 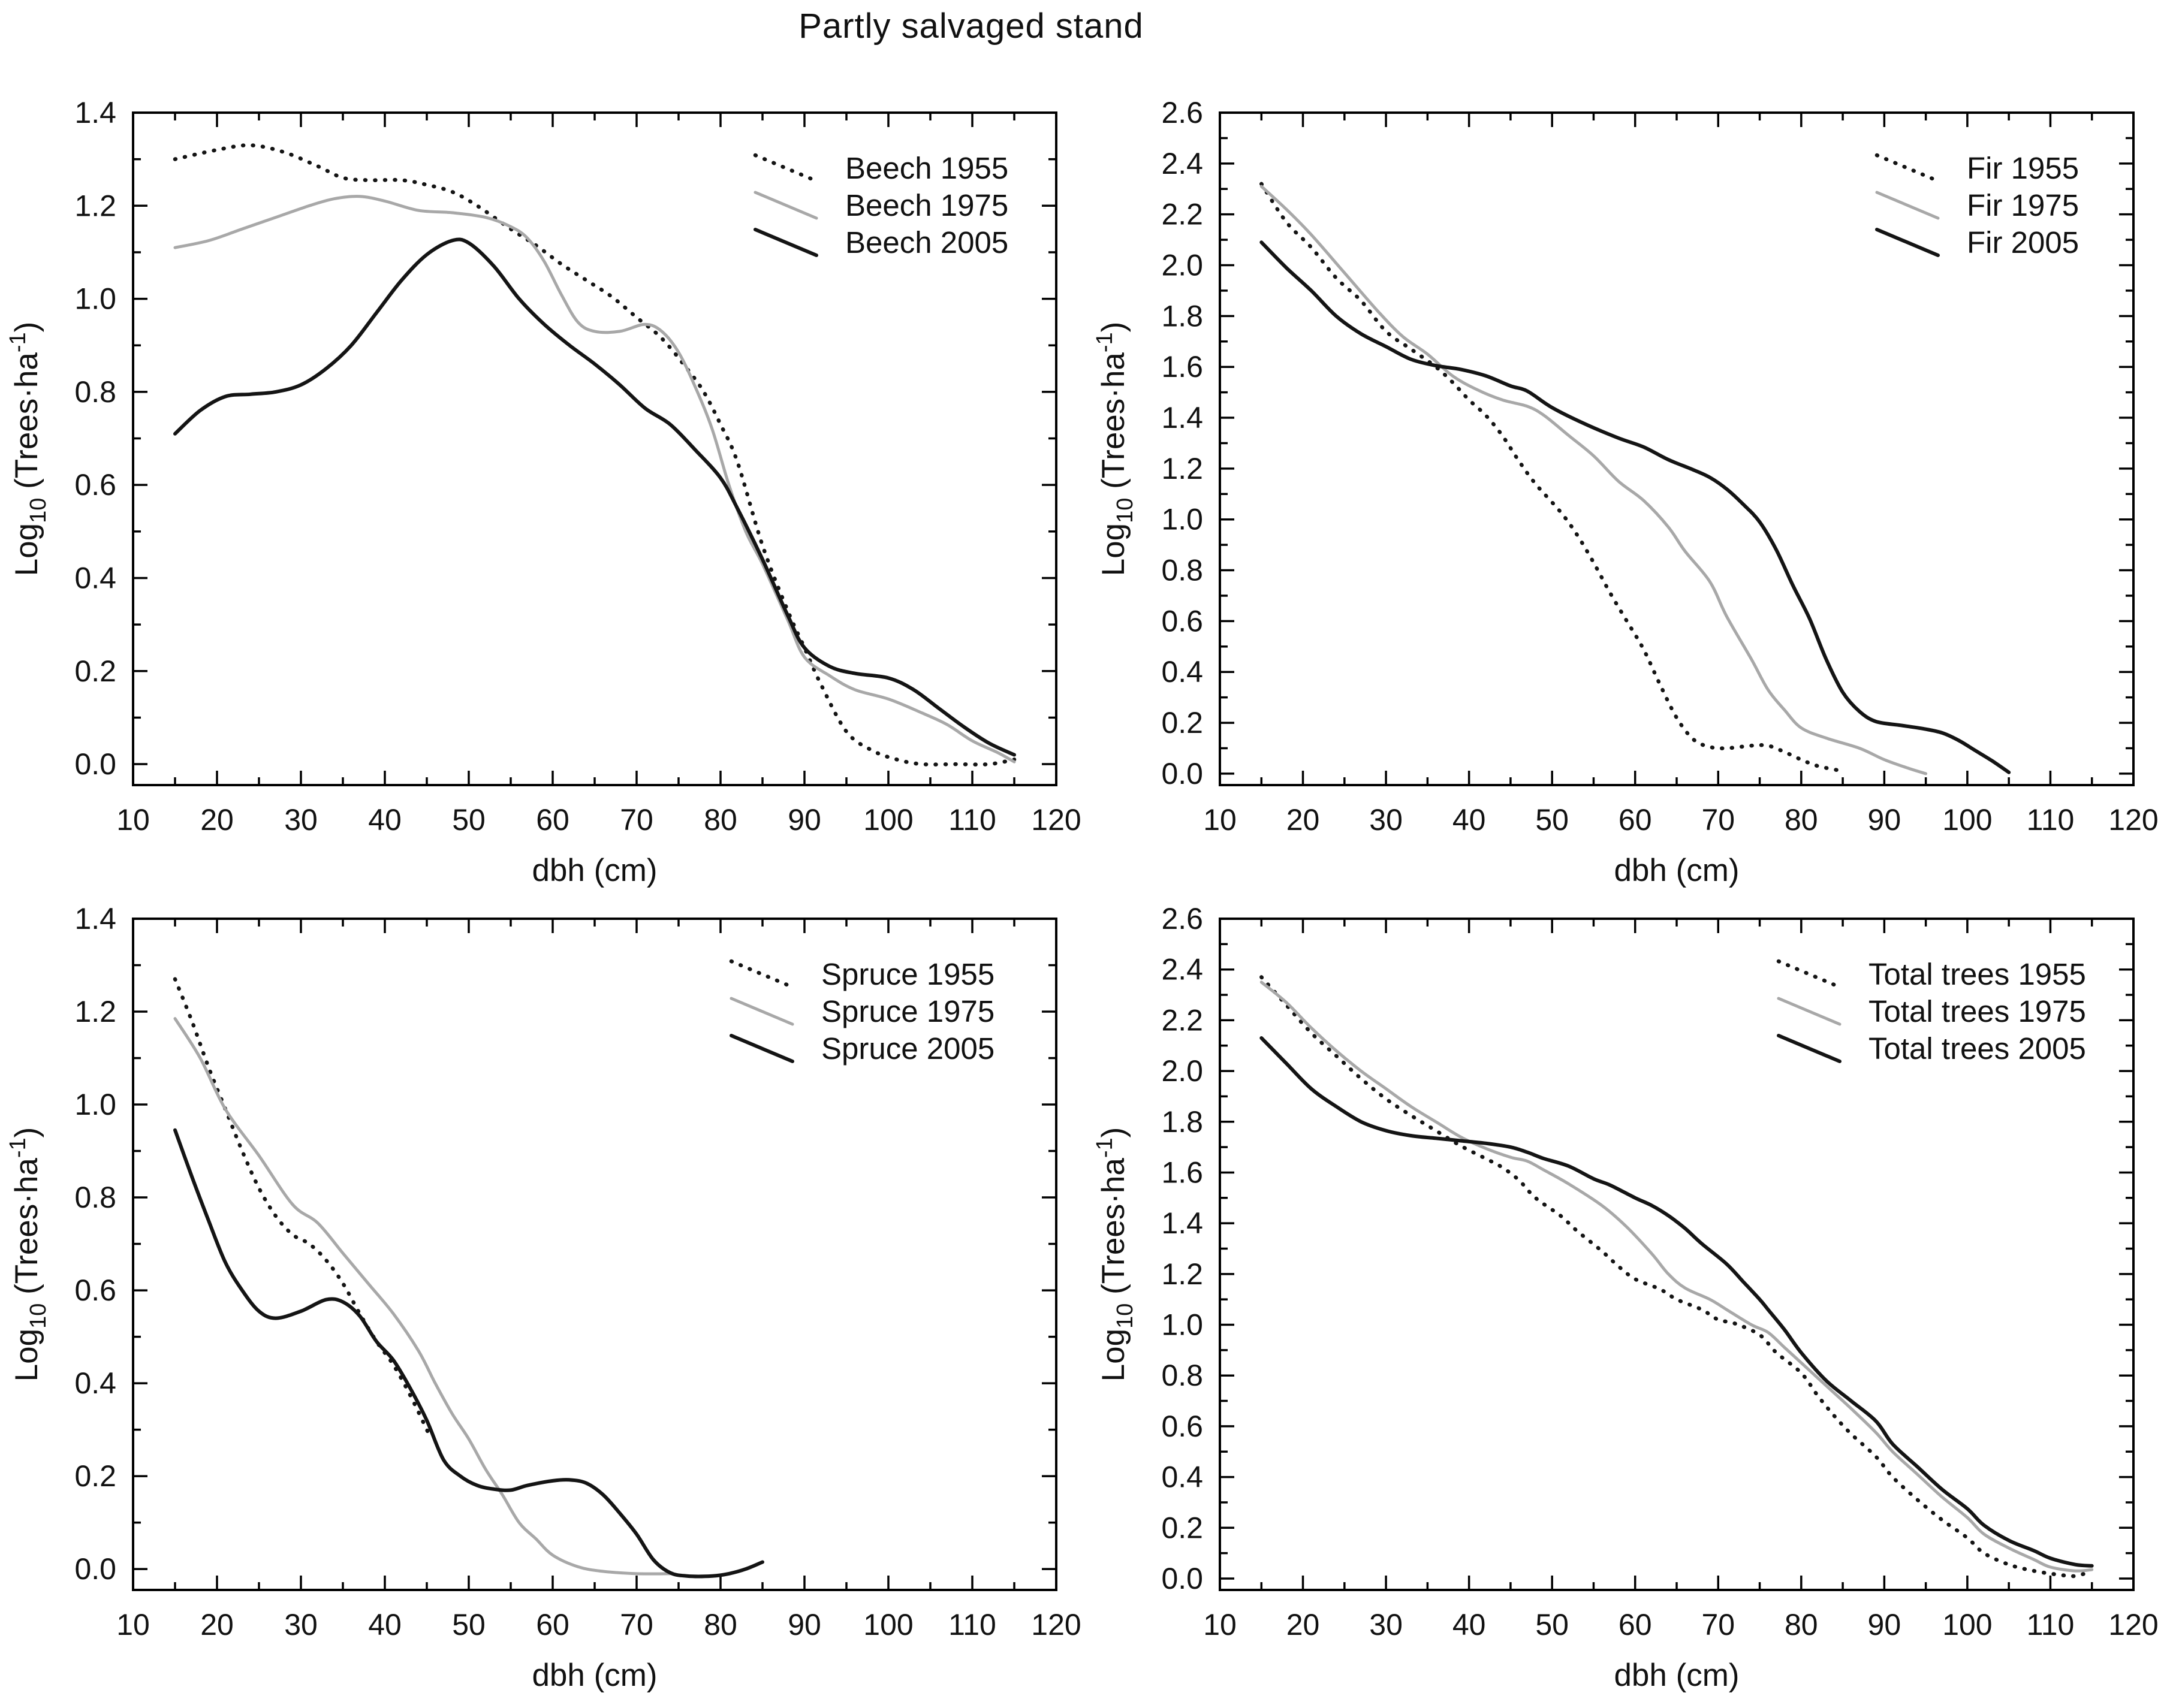 What do you see at coordinates (907, 1048) in the screenshot?
I see `legend-label: Spruce 2005` at bounding box center [907, 1048].